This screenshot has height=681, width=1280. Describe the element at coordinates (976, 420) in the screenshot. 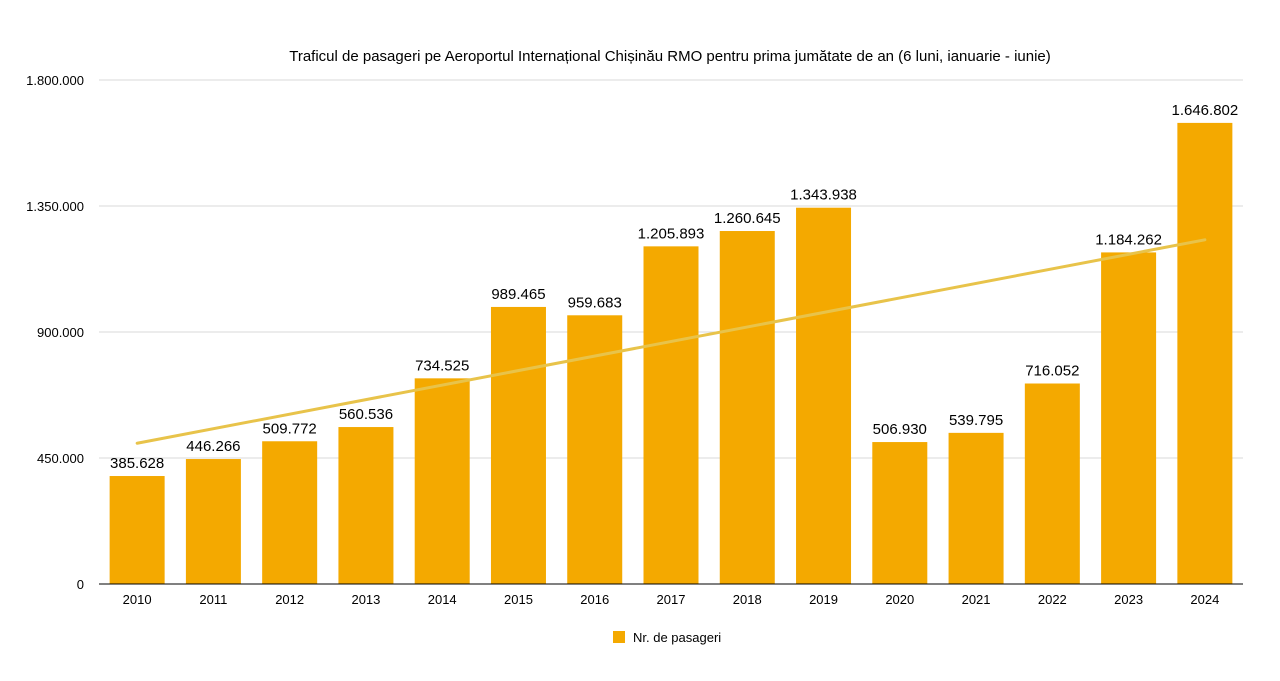

I see `data-label: 539.795` at that location.